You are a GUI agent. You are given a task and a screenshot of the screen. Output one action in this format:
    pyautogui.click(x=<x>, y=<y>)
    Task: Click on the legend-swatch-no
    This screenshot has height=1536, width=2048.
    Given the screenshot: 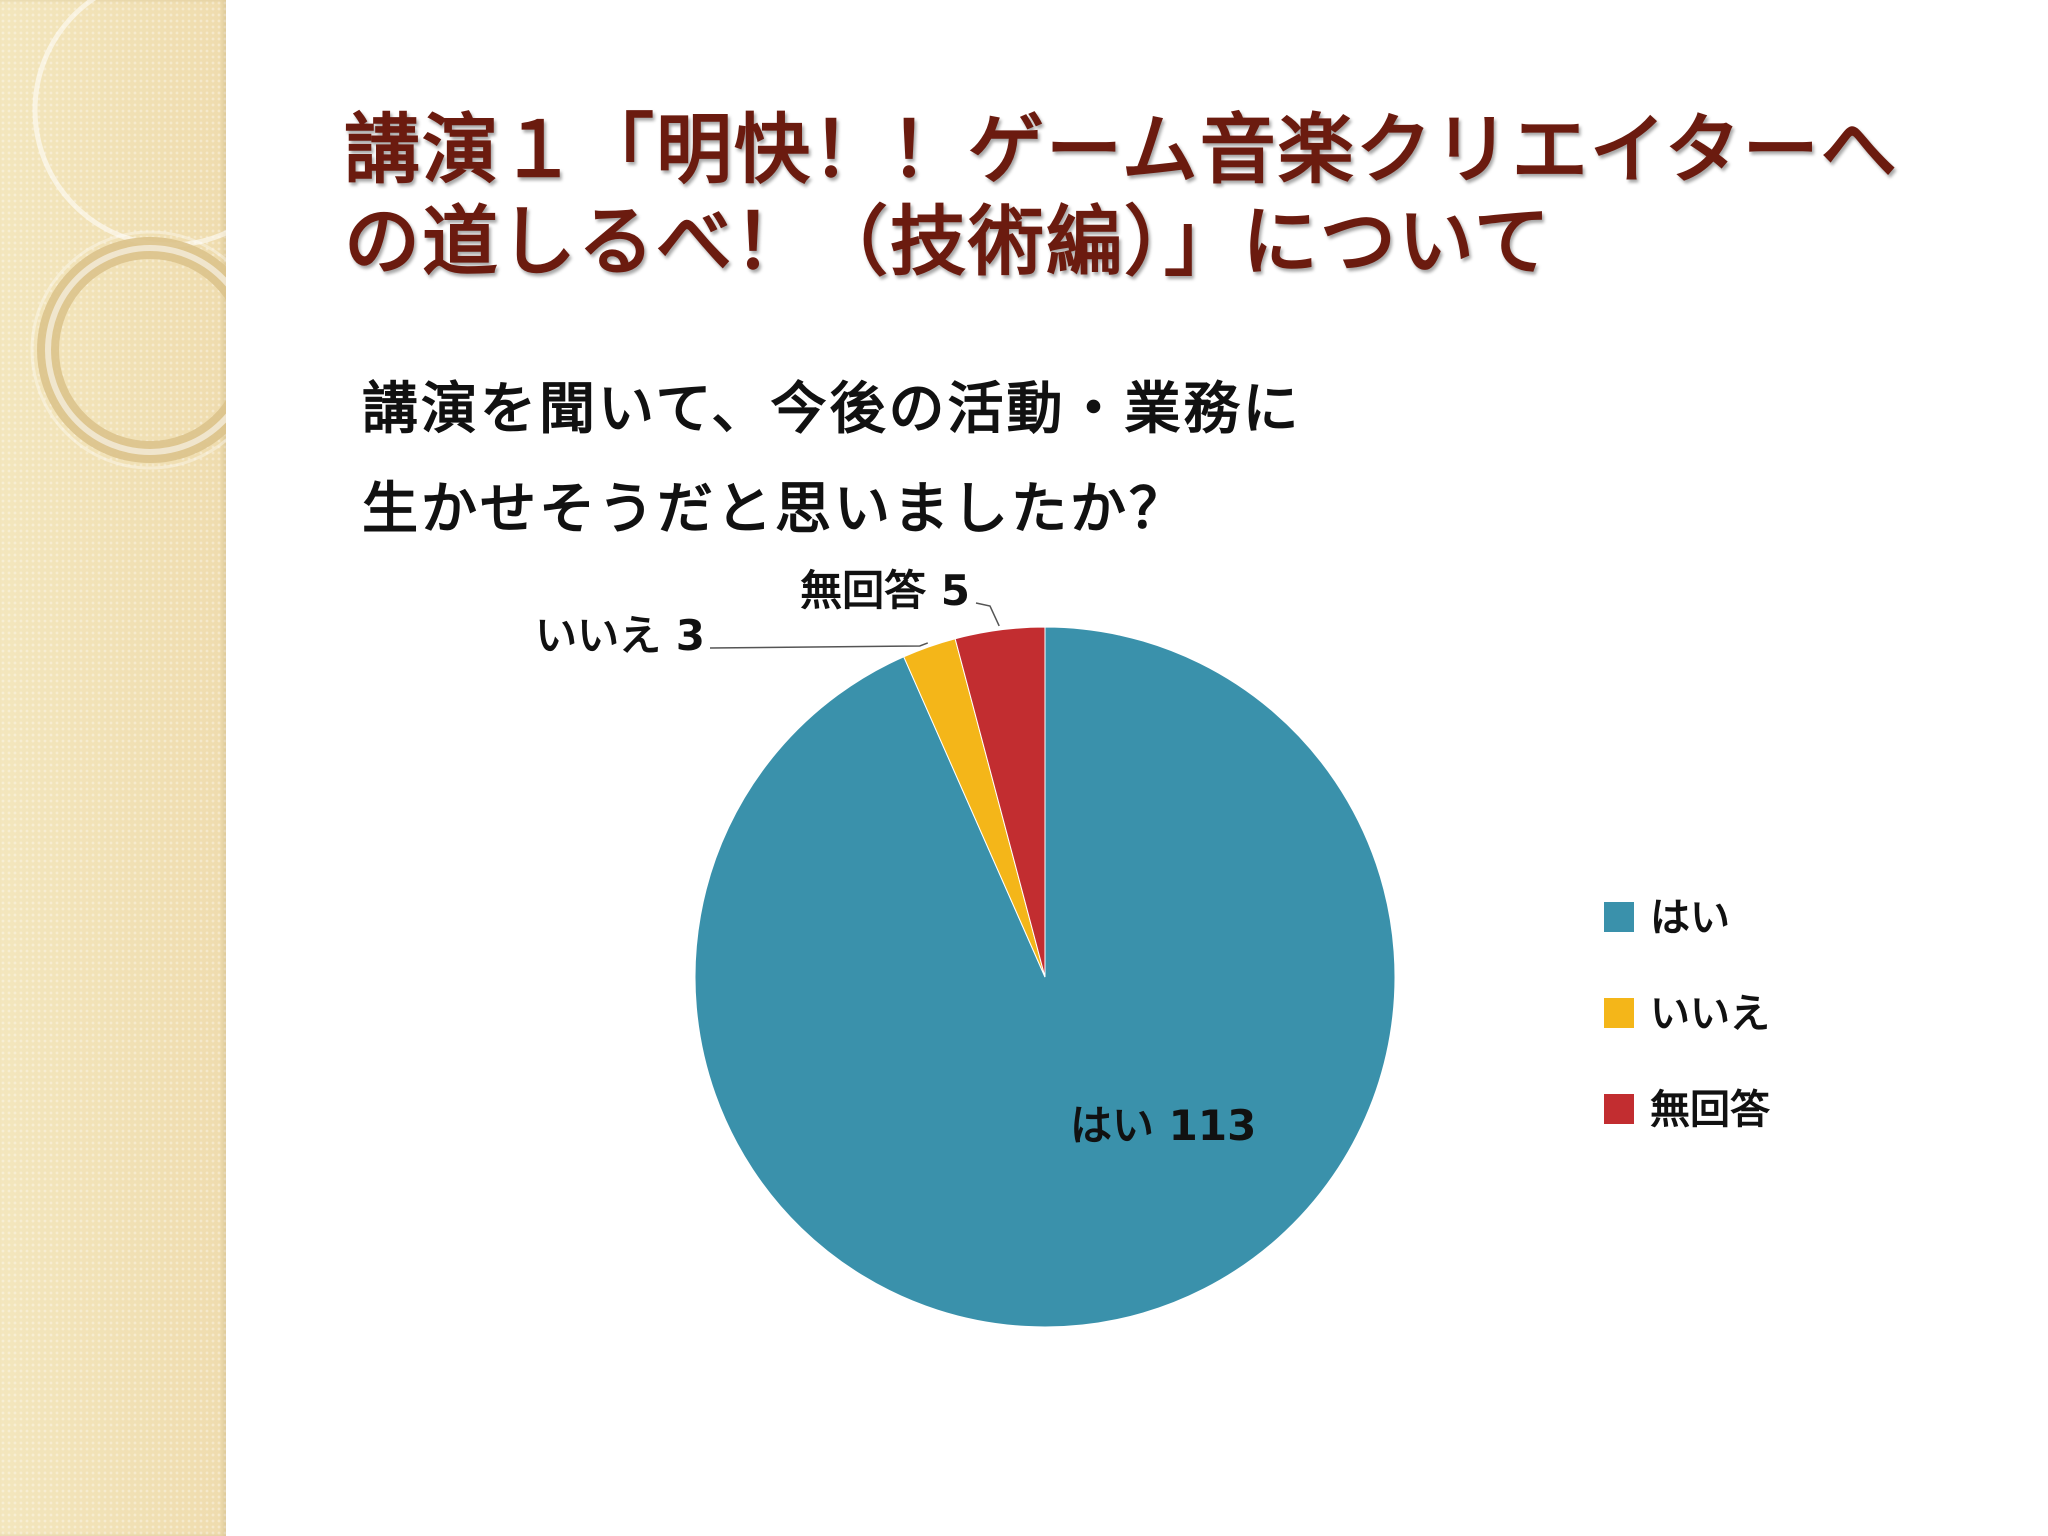 What is the action you would take?
    pyautogui.click(x=1619, y=1013)
    